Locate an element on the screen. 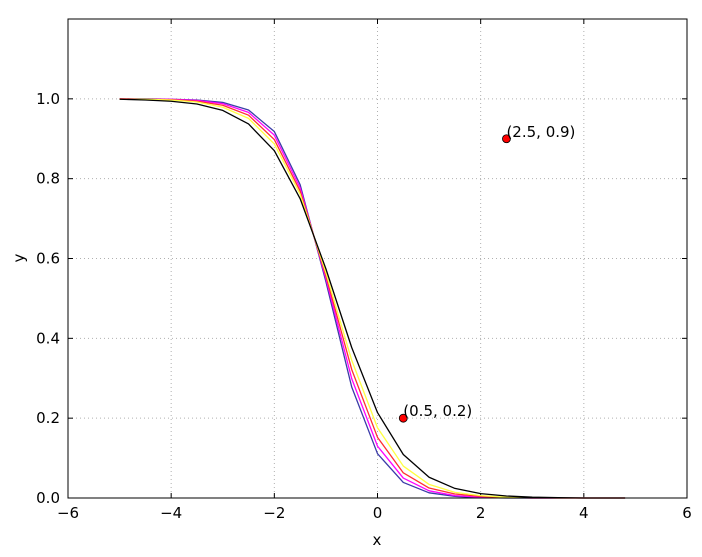 Image resolution: width=702 pixels, height=557 pixels. y-tick-label: 0.6 is located at coordinates (48, 259).